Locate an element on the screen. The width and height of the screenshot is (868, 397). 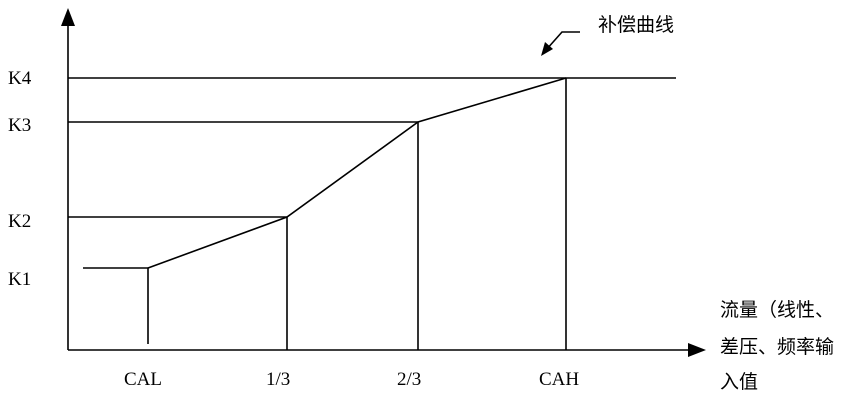
y-axis-arrow is located at coordinates (68, 17).